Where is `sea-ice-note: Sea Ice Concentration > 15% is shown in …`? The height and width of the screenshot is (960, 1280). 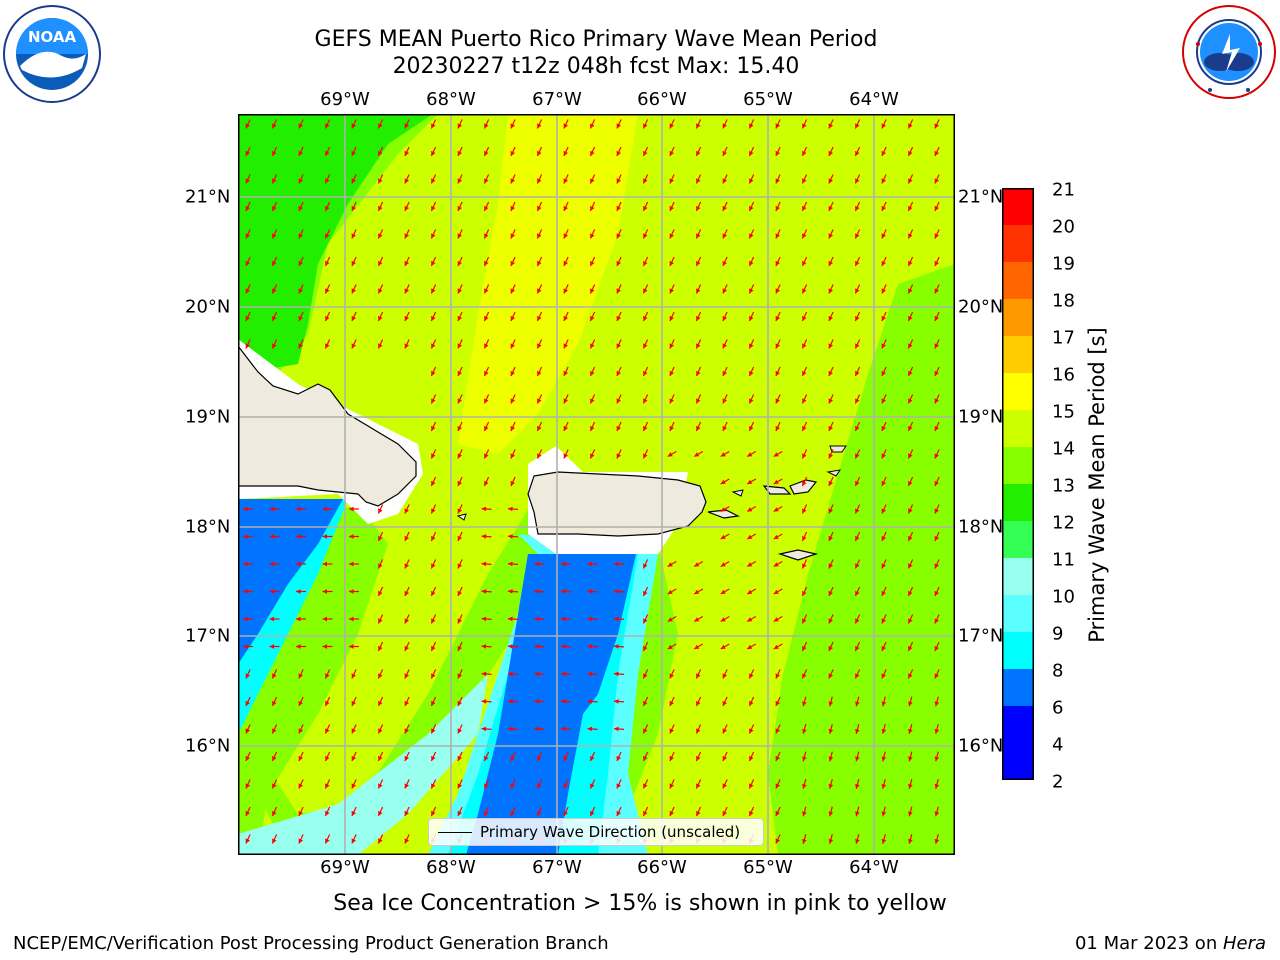 sea-ice-note: Sea Ice Concentration > 15% is shown in … is located at coordinates (640, 903).